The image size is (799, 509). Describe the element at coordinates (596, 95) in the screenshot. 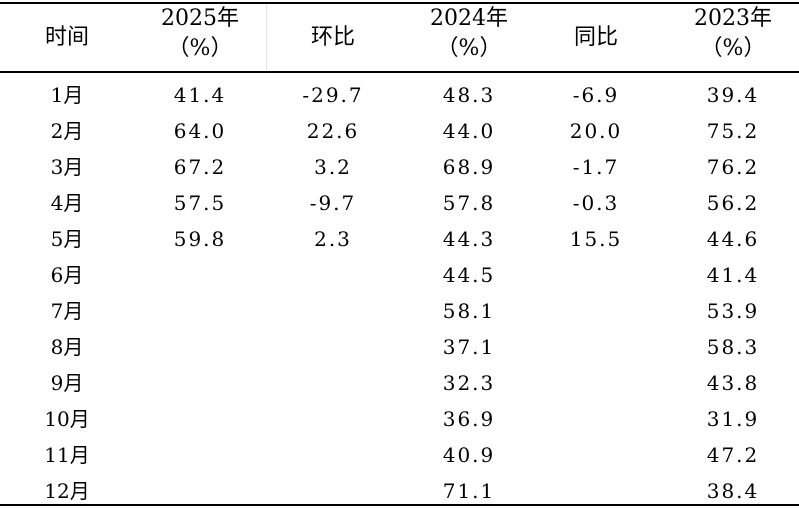

I see `cell-yoy: -6.9` at that location.